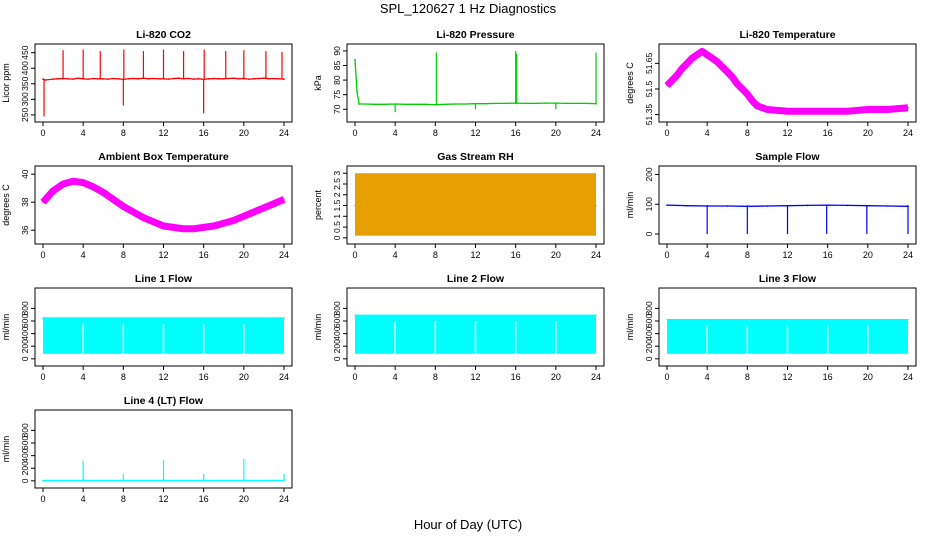  Describe the element at coordinates (318, 83) in the screenshot. I see `y-axis-label: kPa` at that location.